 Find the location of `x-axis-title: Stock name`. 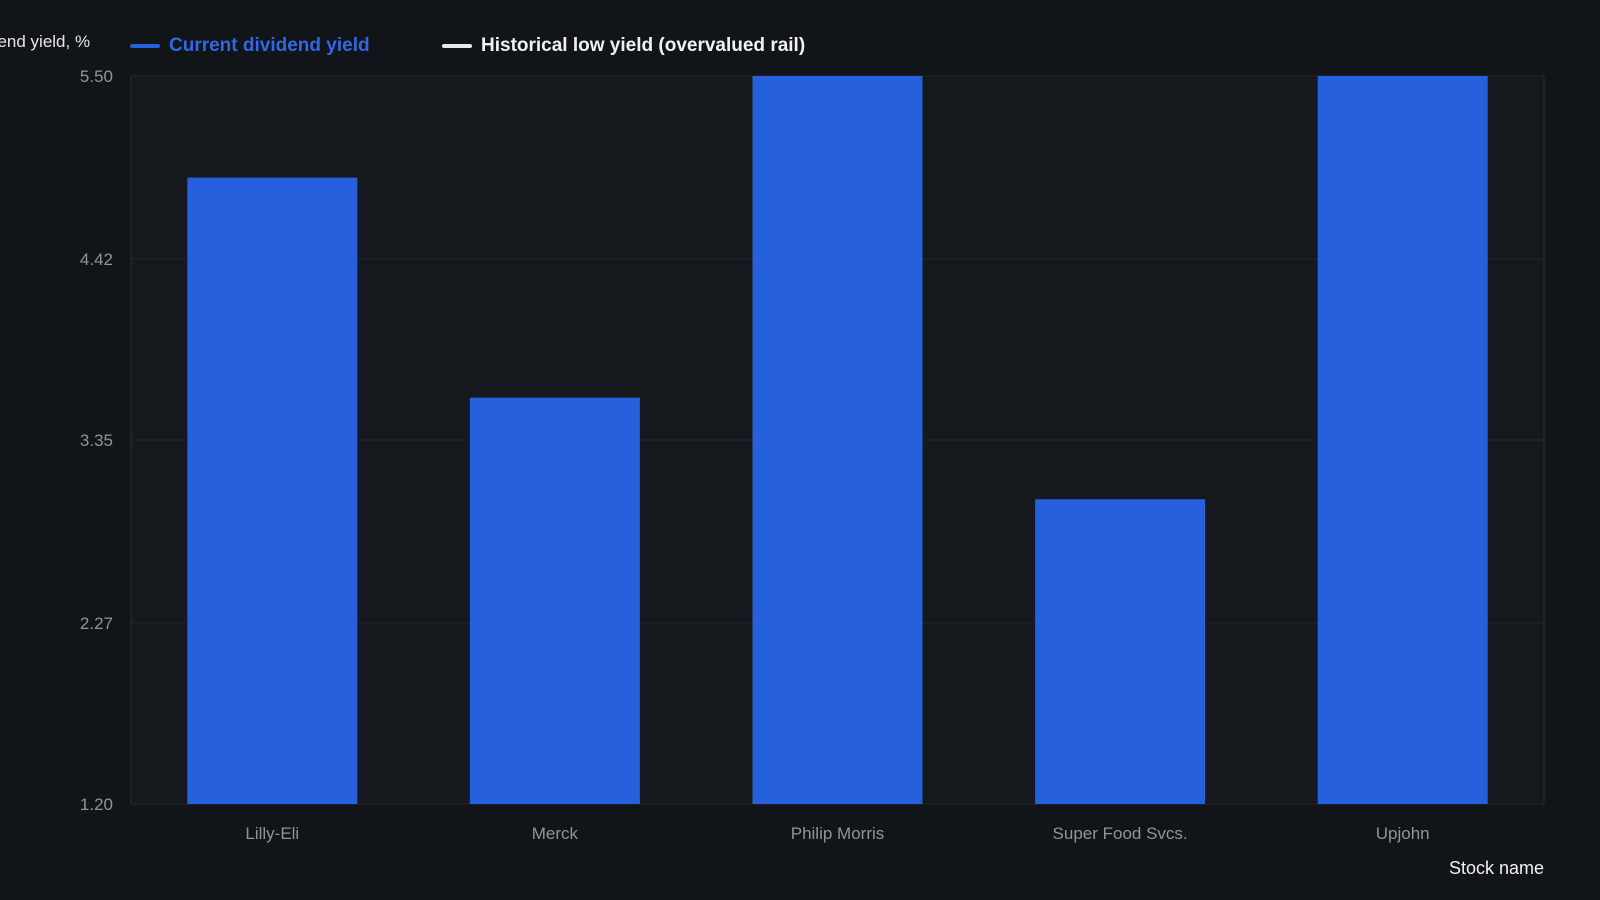

x-axis-title: Stock name is located at coordinates (1496, 868).